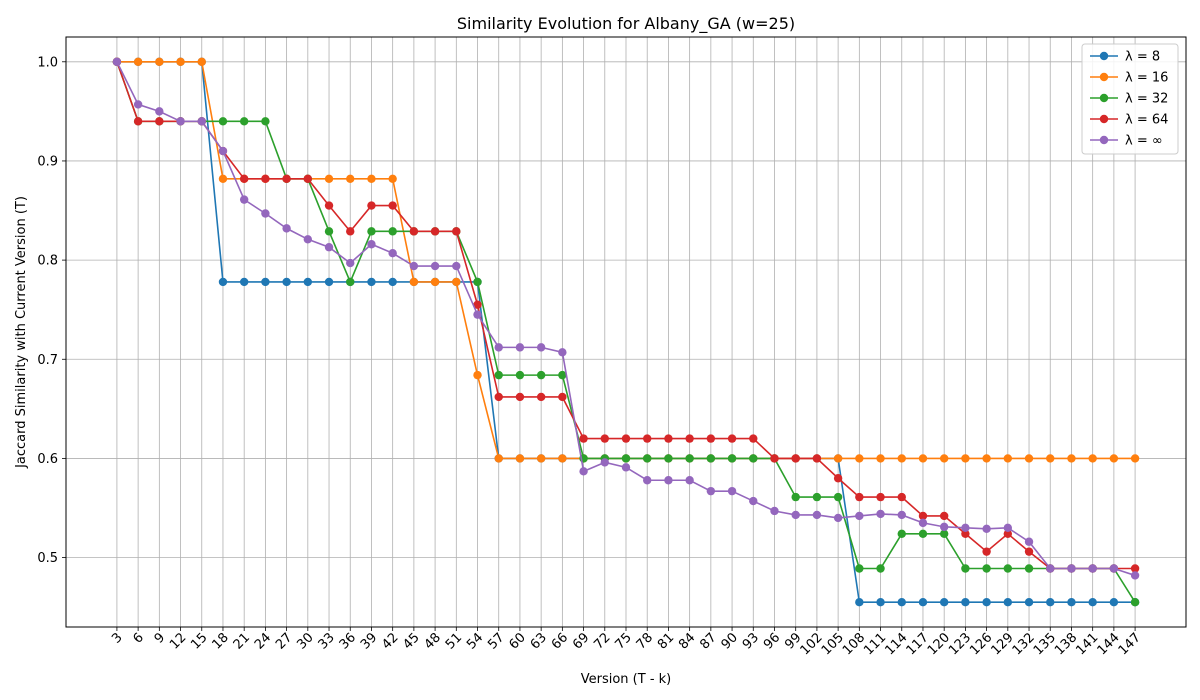  Describe the element at coordinates (708, 641) in the screenshot. I see `x-tick-label: 87` at that location.